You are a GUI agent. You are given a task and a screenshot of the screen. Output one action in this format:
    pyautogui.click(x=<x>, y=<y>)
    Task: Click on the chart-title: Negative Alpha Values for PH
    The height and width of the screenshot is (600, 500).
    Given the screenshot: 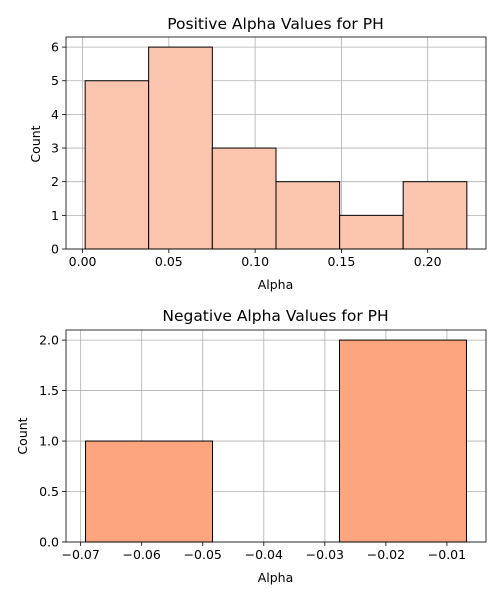 What is the action you would take?
    pyautogui.click(x=275, y=316)
    